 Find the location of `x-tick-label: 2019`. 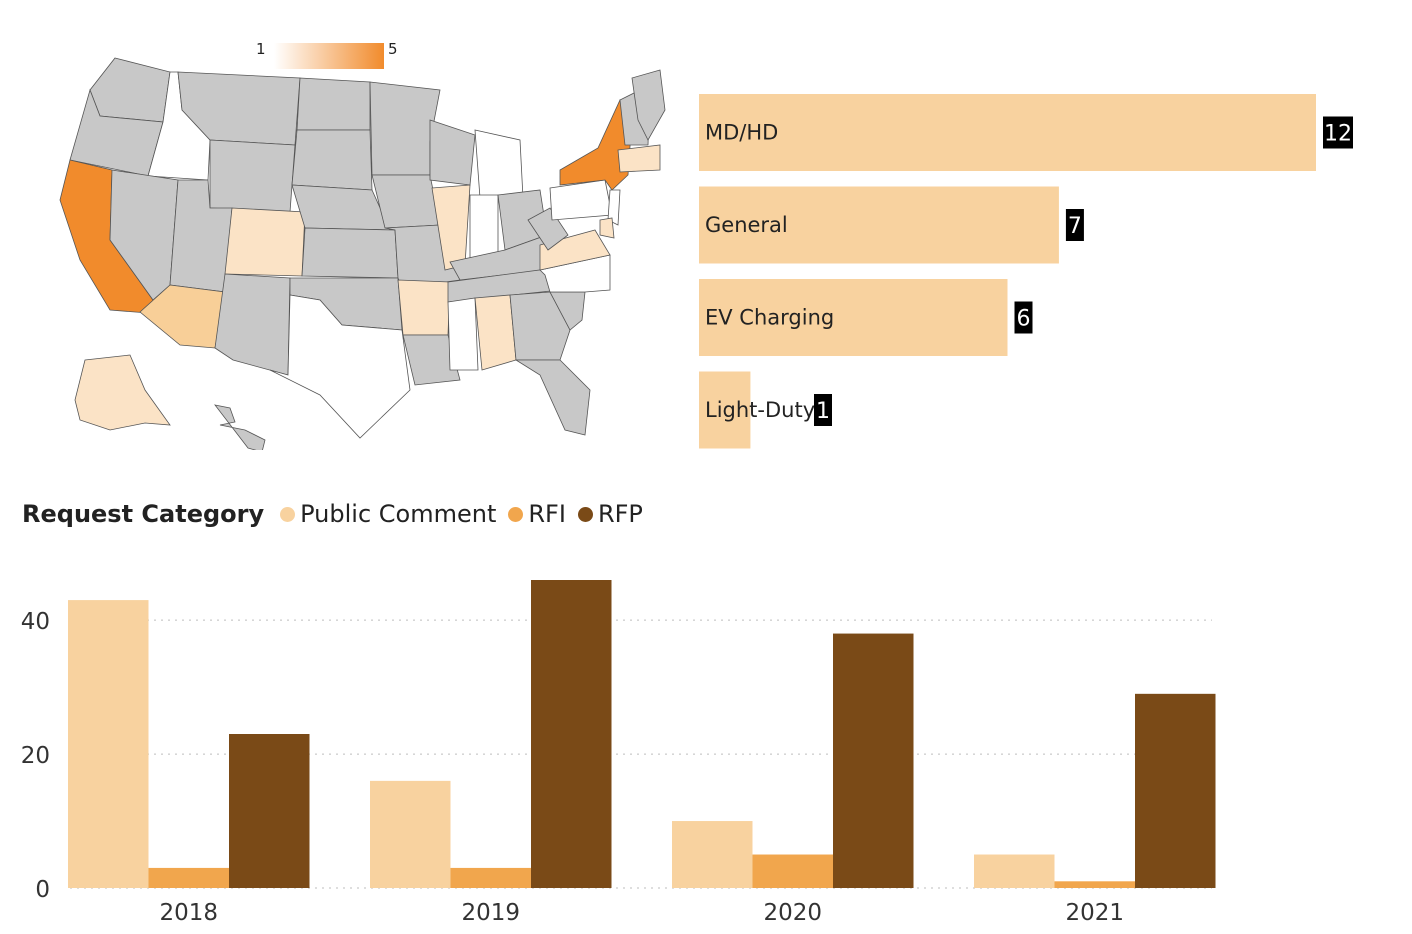

x-tick-label: 2019 is located at coordinates (490, 913).